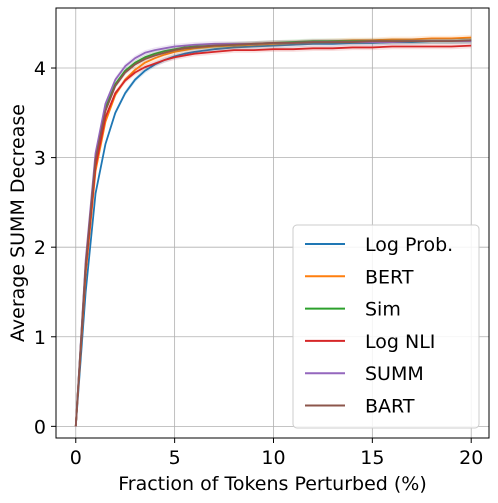 The image size is (498, 503). What do you see at coordinates (40, 427) in the screenshot?
I see `y-tick-label: 0` at bounding box center [40, 427].